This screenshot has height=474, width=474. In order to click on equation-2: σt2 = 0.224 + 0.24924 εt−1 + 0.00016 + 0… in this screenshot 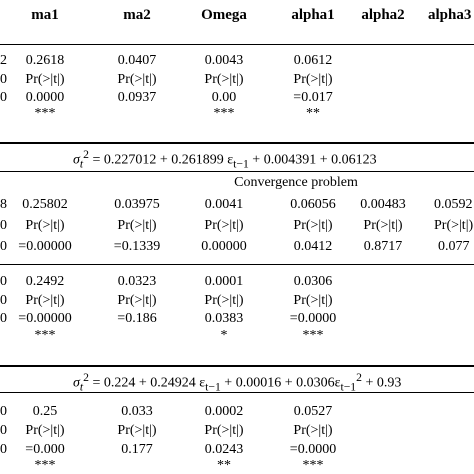, I will do `click(237, 382)`.